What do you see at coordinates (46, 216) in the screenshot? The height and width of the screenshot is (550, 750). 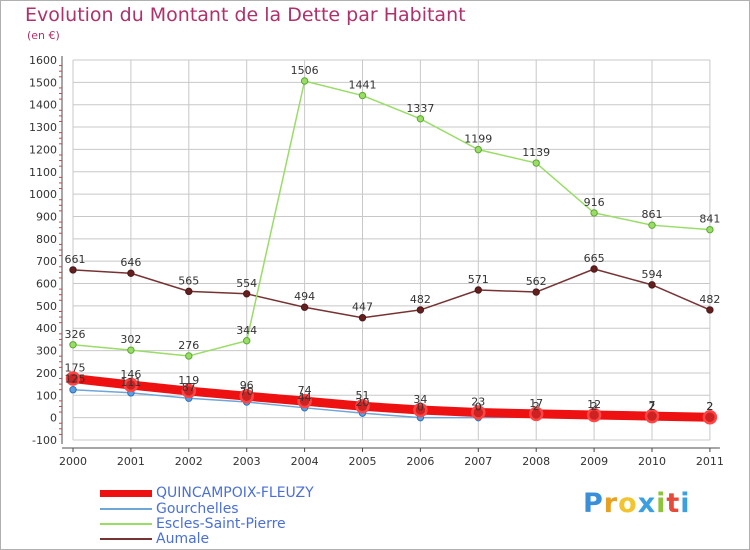 I see `y-tick-label: 900` at bounding box center [46, 216].